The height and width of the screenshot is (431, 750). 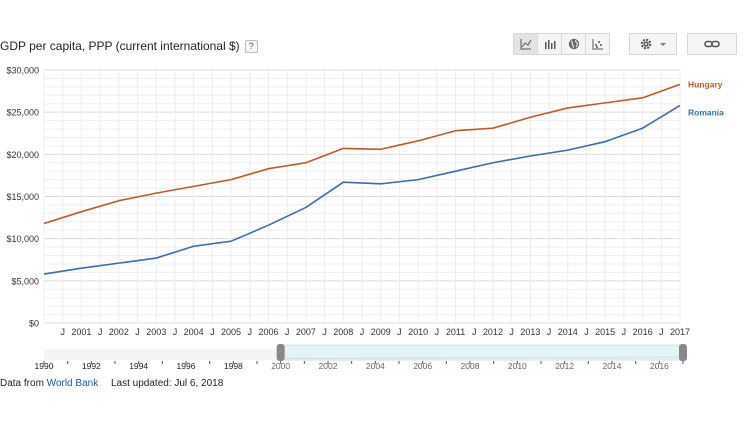 I want to click on x-tick-label: 2013, so click(x=530, y=332).